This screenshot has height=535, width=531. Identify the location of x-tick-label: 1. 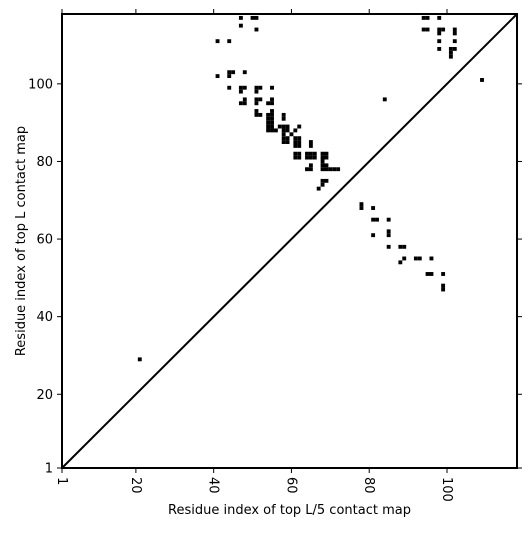
(61, 481).